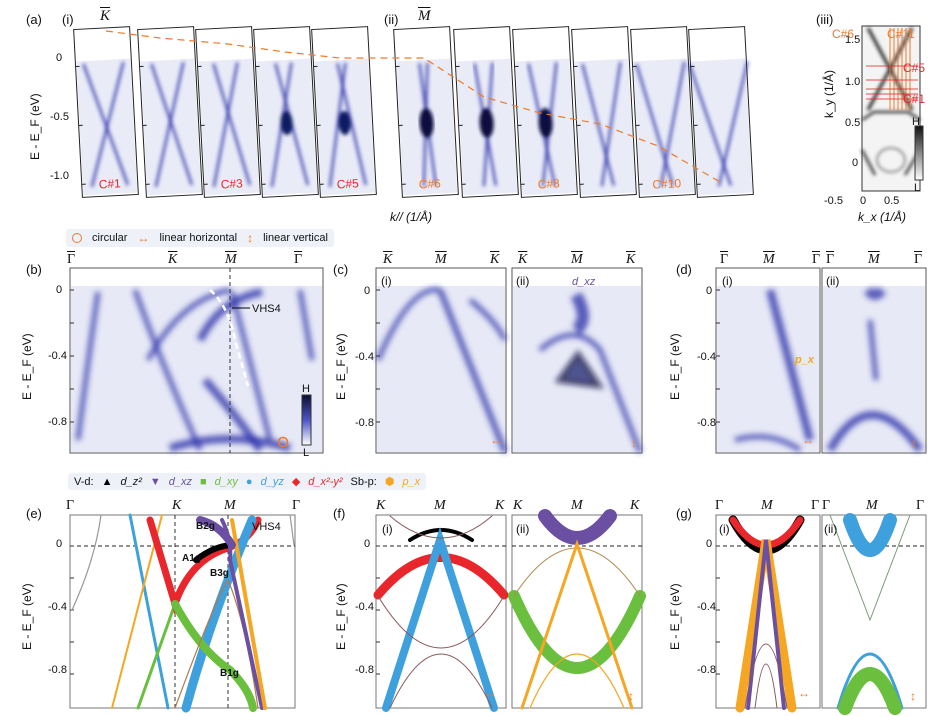  I want to click on panel-d-ii-point: M, so click(874, 259).